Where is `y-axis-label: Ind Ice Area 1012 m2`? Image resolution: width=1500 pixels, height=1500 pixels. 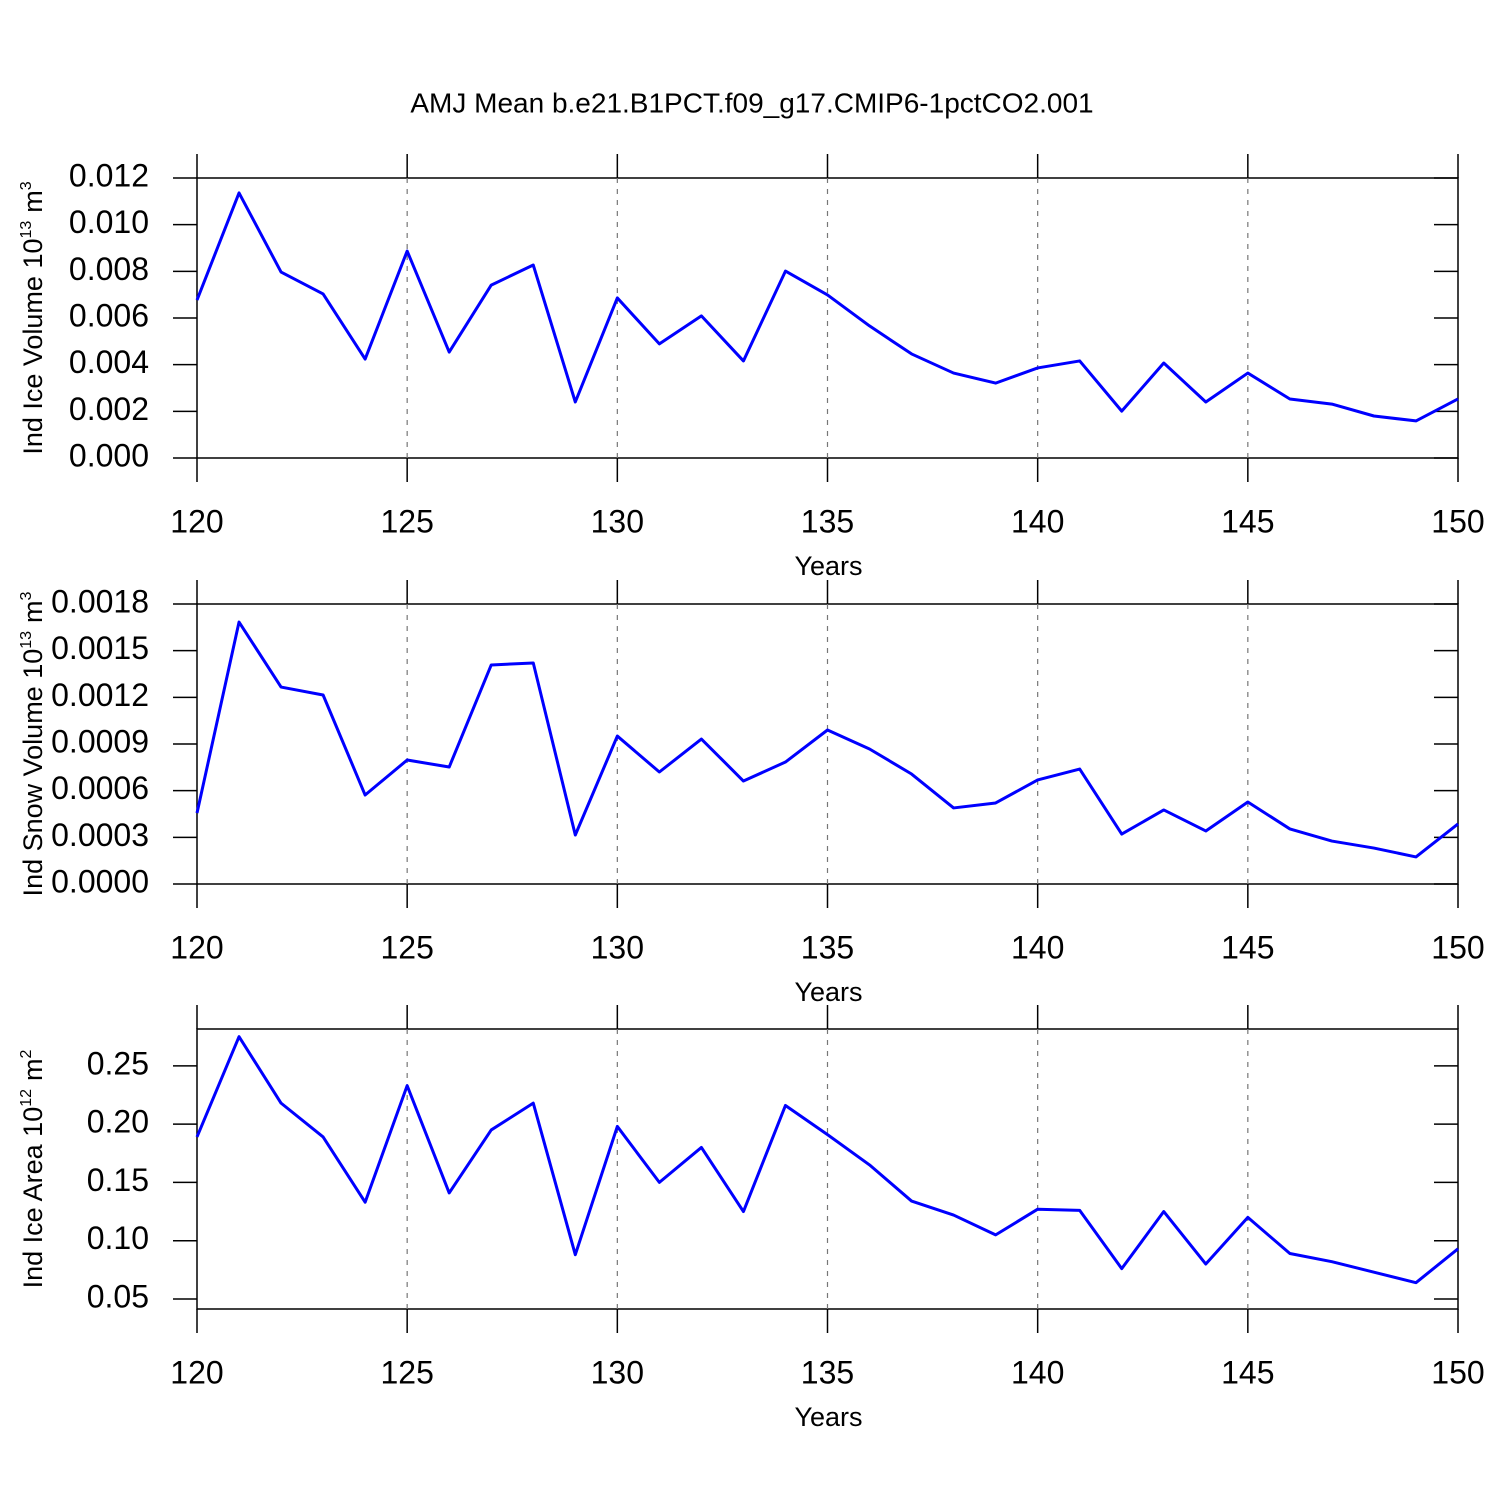 y-axis-label: Ind Ice Area 1012 m2 is located at coordinates (33, 1168).